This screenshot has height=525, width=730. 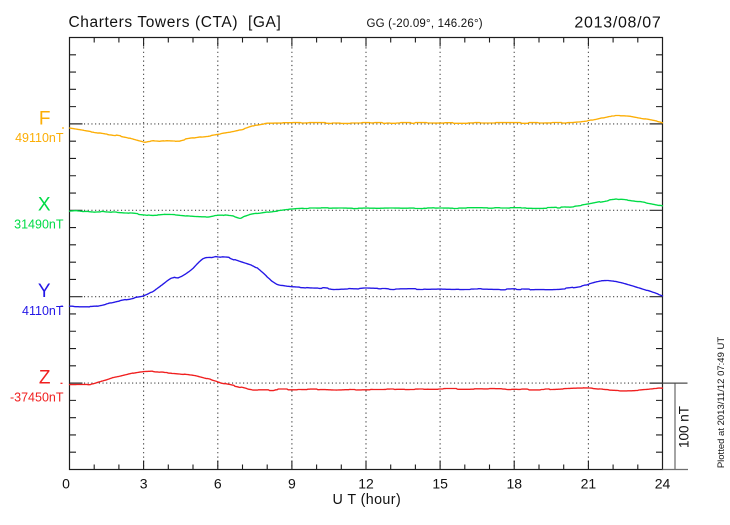 I want to click on svg-text: 49110nT, so click(x=39, y=138).